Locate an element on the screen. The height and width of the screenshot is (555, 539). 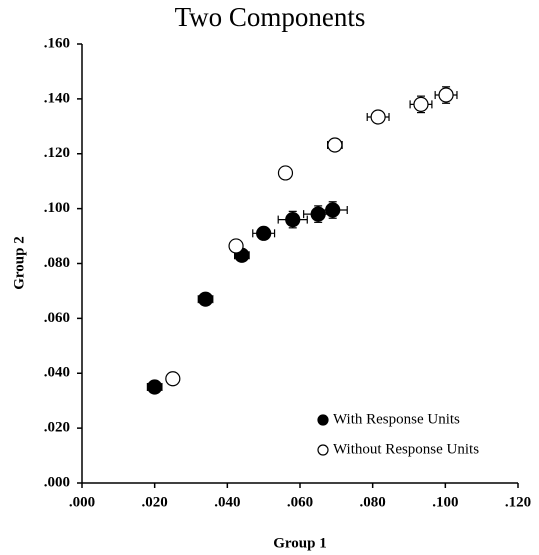
y-tick-label: .140 is located at coordinates (57, 98).